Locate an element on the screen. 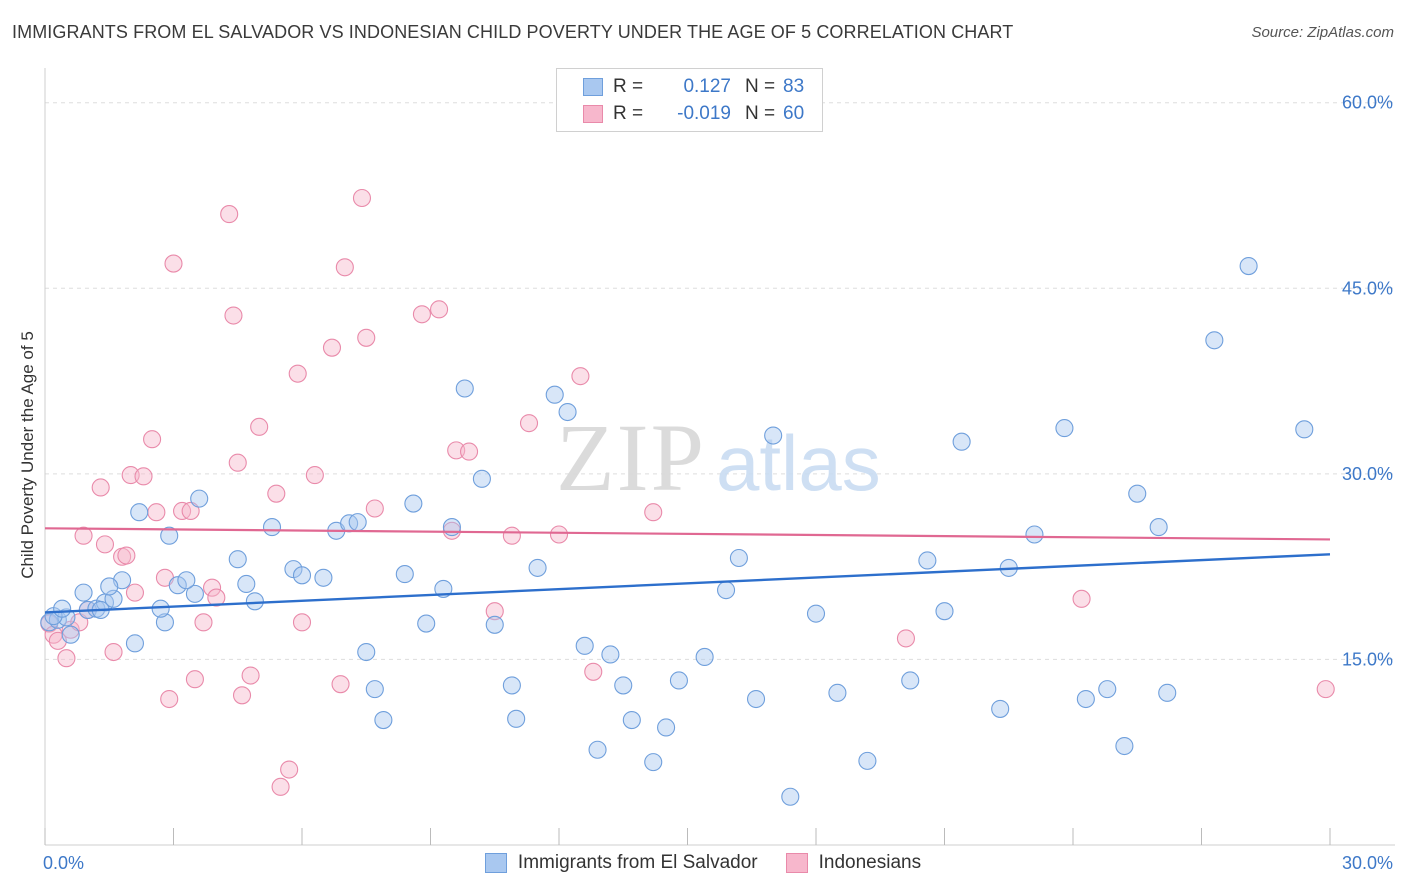  n-label: N = is located at coordinates (760, 113).